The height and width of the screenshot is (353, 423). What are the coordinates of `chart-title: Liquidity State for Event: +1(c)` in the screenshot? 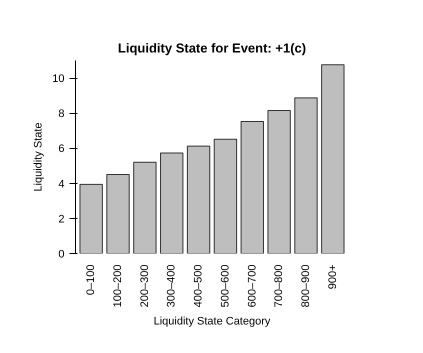 It's located at (212, 48).